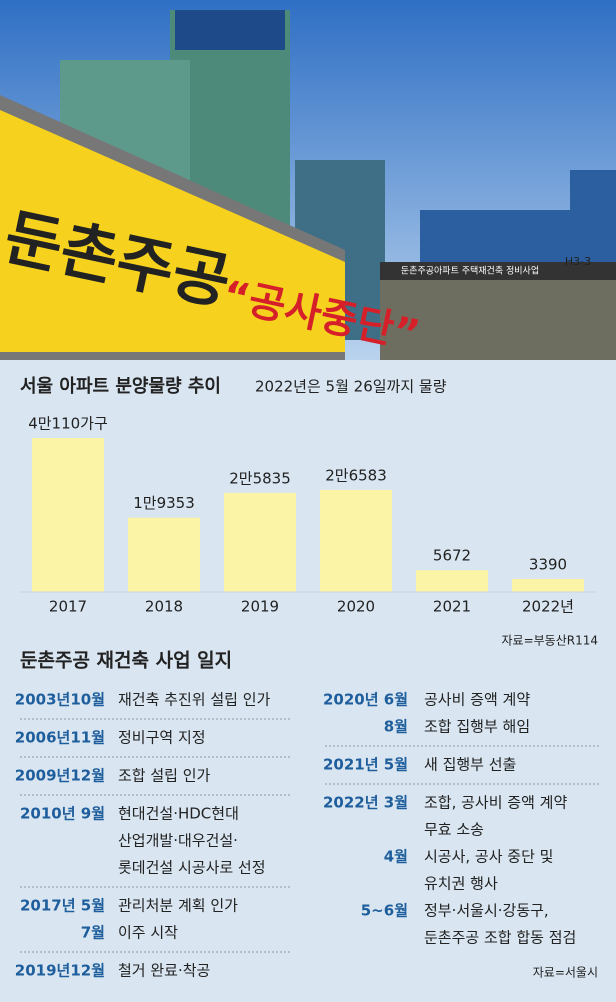  What do you see at coordinates (62, 906) in the screenshot?
I see `date: 2017년 5월` at bounding box center [62, 906].